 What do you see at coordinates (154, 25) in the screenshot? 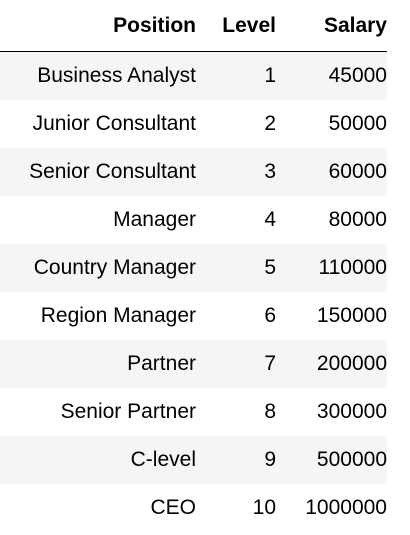
I see `column-header-position: Position` at bounding box center [154, 25].